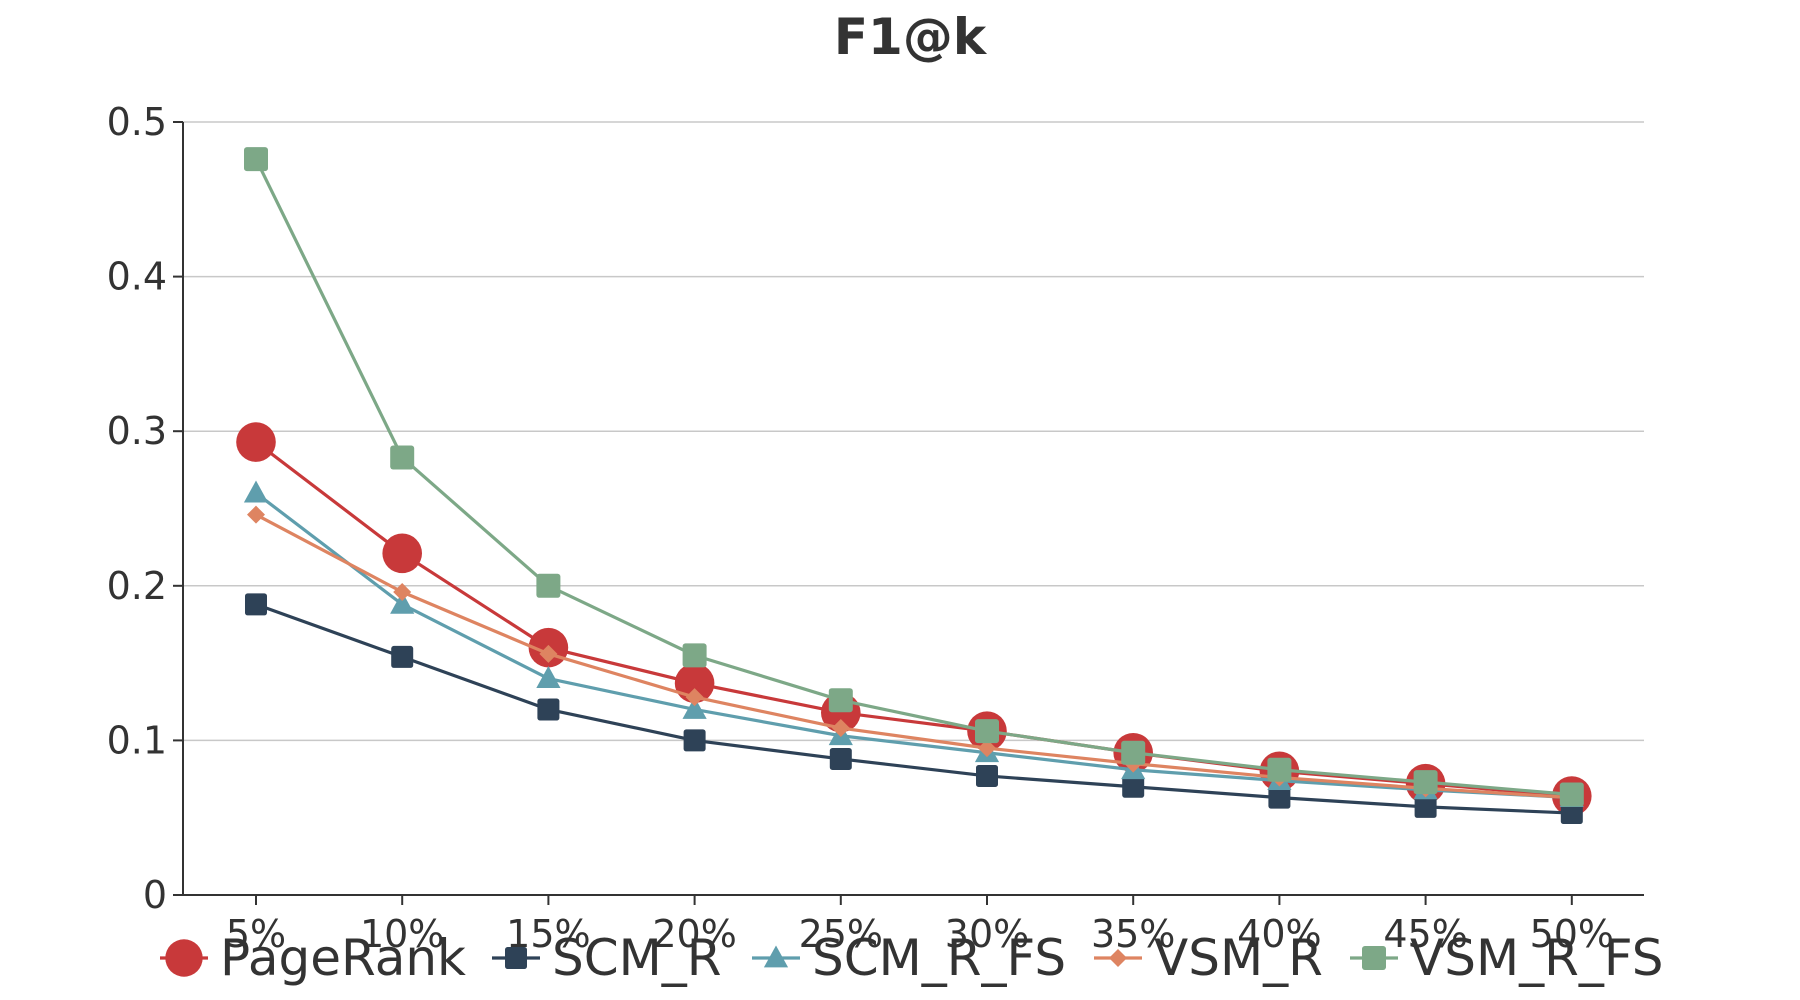 Image resolution: width=1800 pixels, height=1000 pixels. I want to click on legend: PageRank SCM_R SCM_R_FS VSM_R VSM_R_FS, so click(911, 958).